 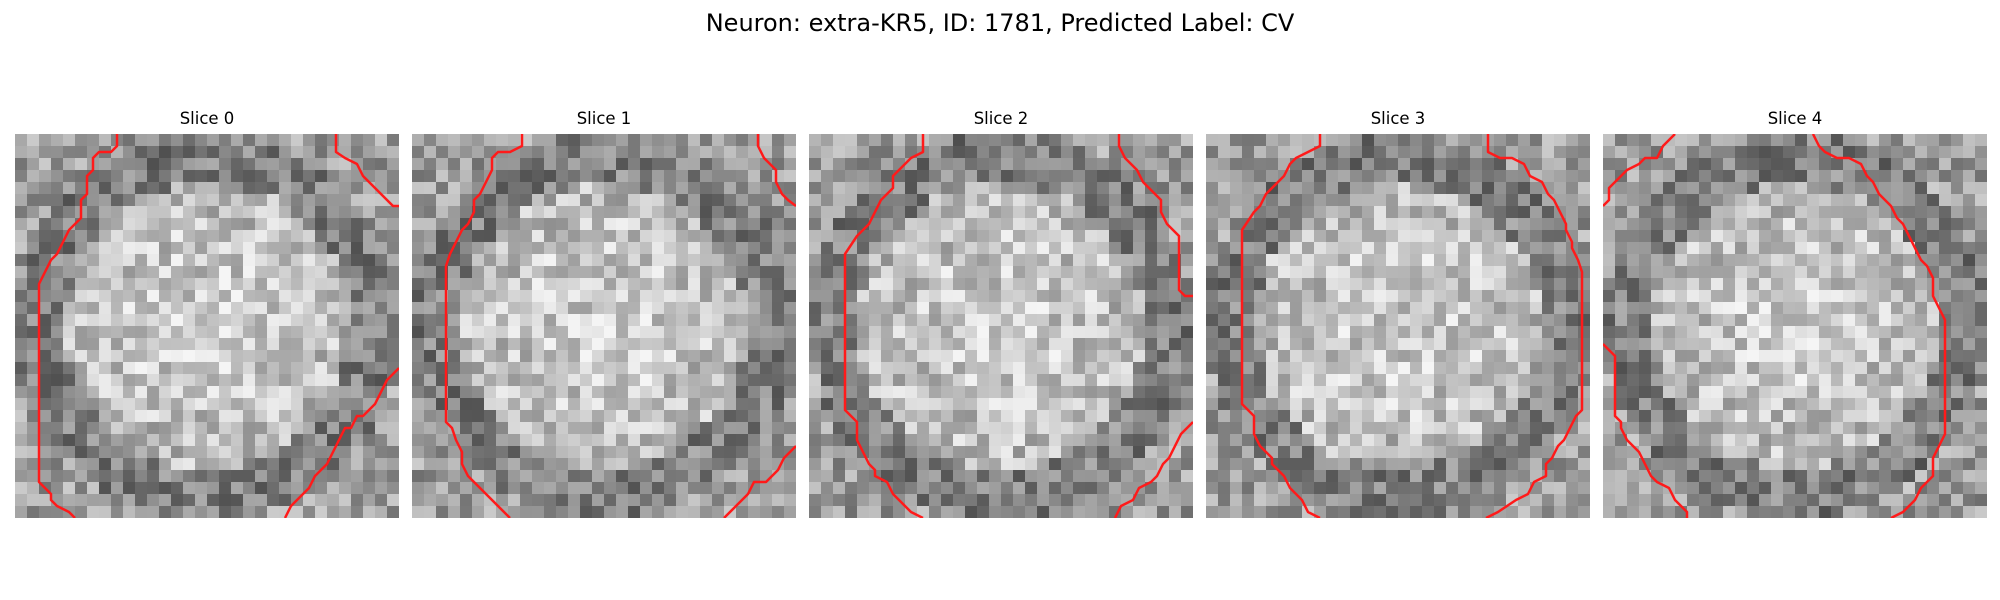 I want to click on slice-title-2: Slice 2, so click(x=1001, y=118).